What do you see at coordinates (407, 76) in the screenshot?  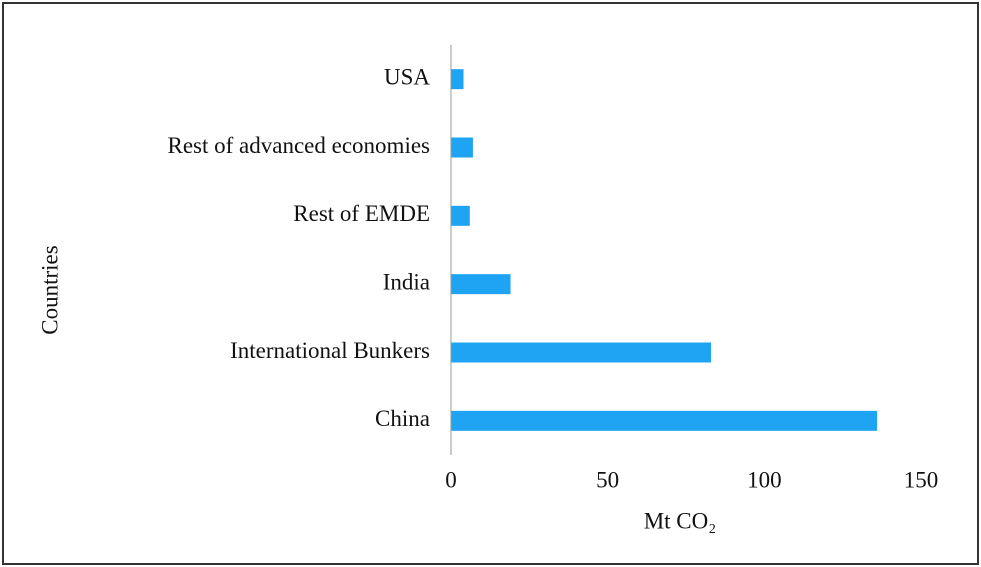 I see `y-tick-label: USA` at bounding box center [407, 76].